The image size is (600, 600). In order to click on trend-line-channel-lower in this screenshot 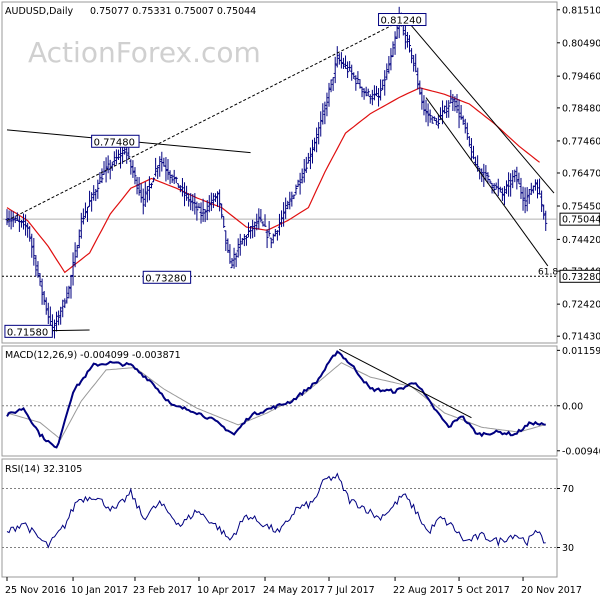, I will do `click(487, 182)`.